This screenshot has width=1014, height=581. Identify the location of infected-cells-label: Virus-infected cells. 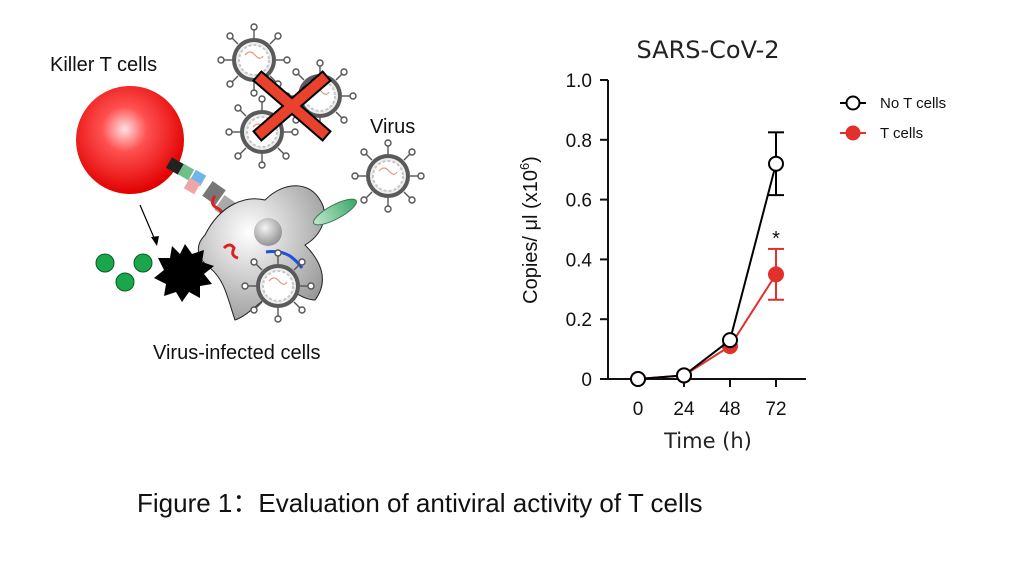
(237, 353).